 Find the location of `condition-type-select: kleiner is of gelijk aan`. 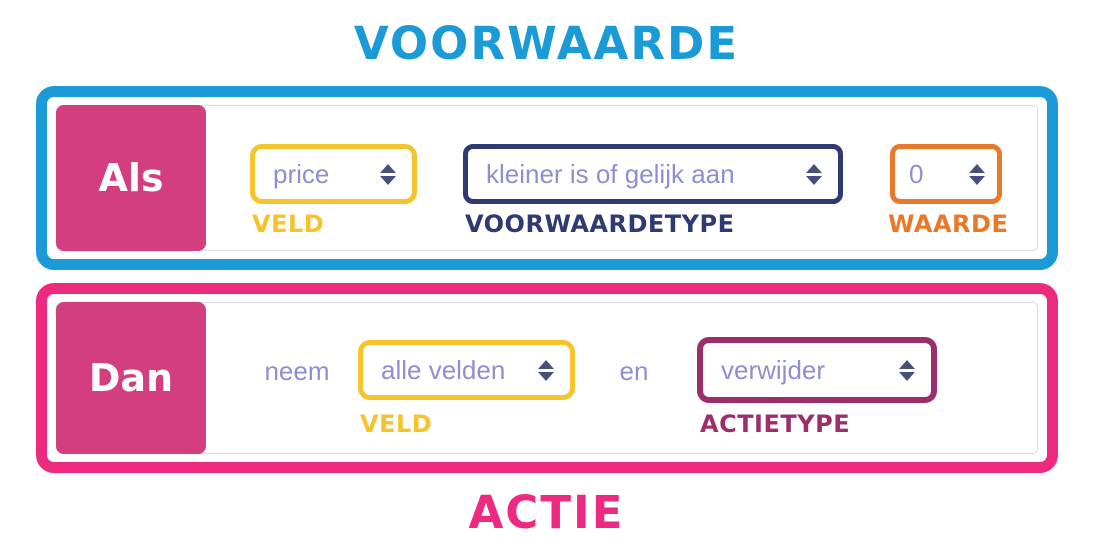

condition-type-select: kleiner is of gelijk aan is located at coordinates (653, 174).